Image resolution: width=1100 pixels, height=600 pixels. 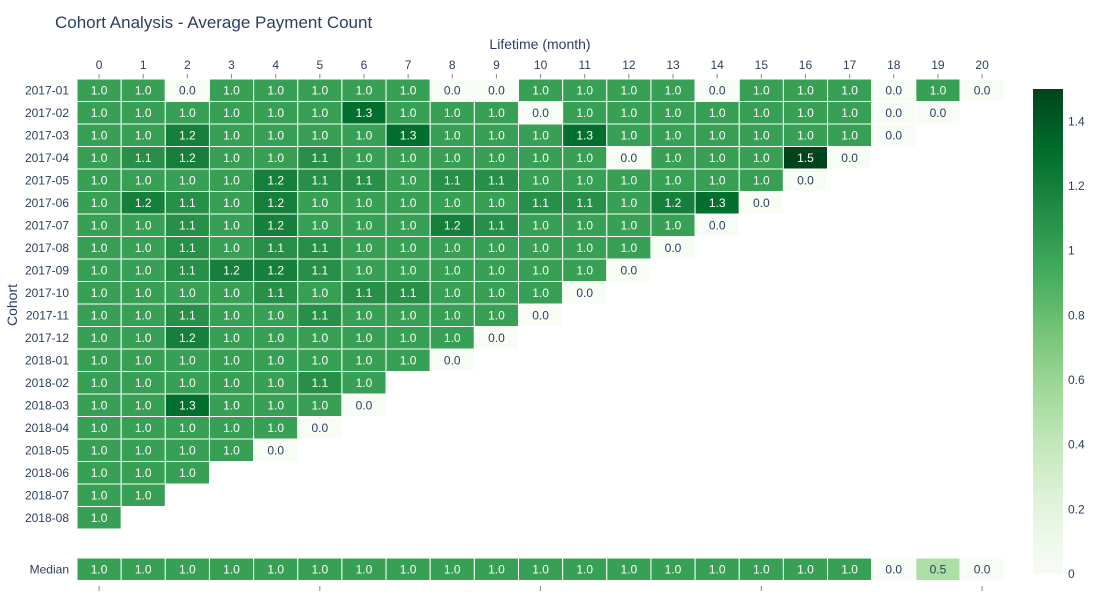 What do you see at coordinates (850, 65) in the screenshot?
I see `x-tick-label: 17` at bounding box center [850, 65].